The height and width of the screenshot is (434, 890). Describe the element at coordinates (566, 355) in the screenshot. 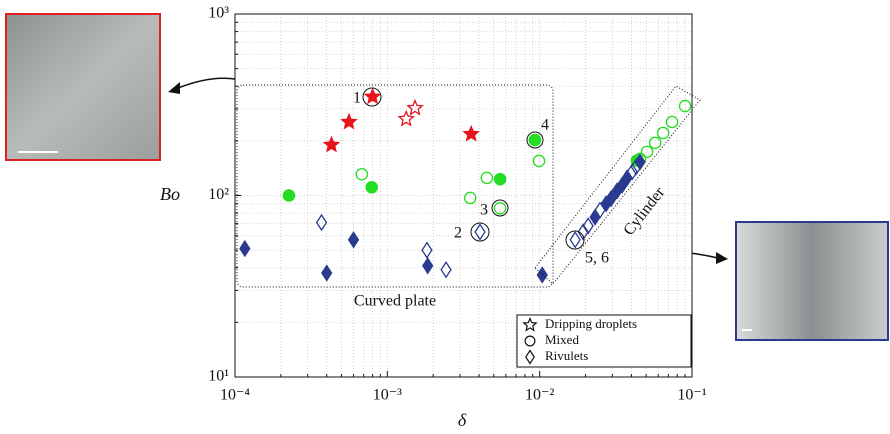

I see `legend-label: Rivulets` at that location.